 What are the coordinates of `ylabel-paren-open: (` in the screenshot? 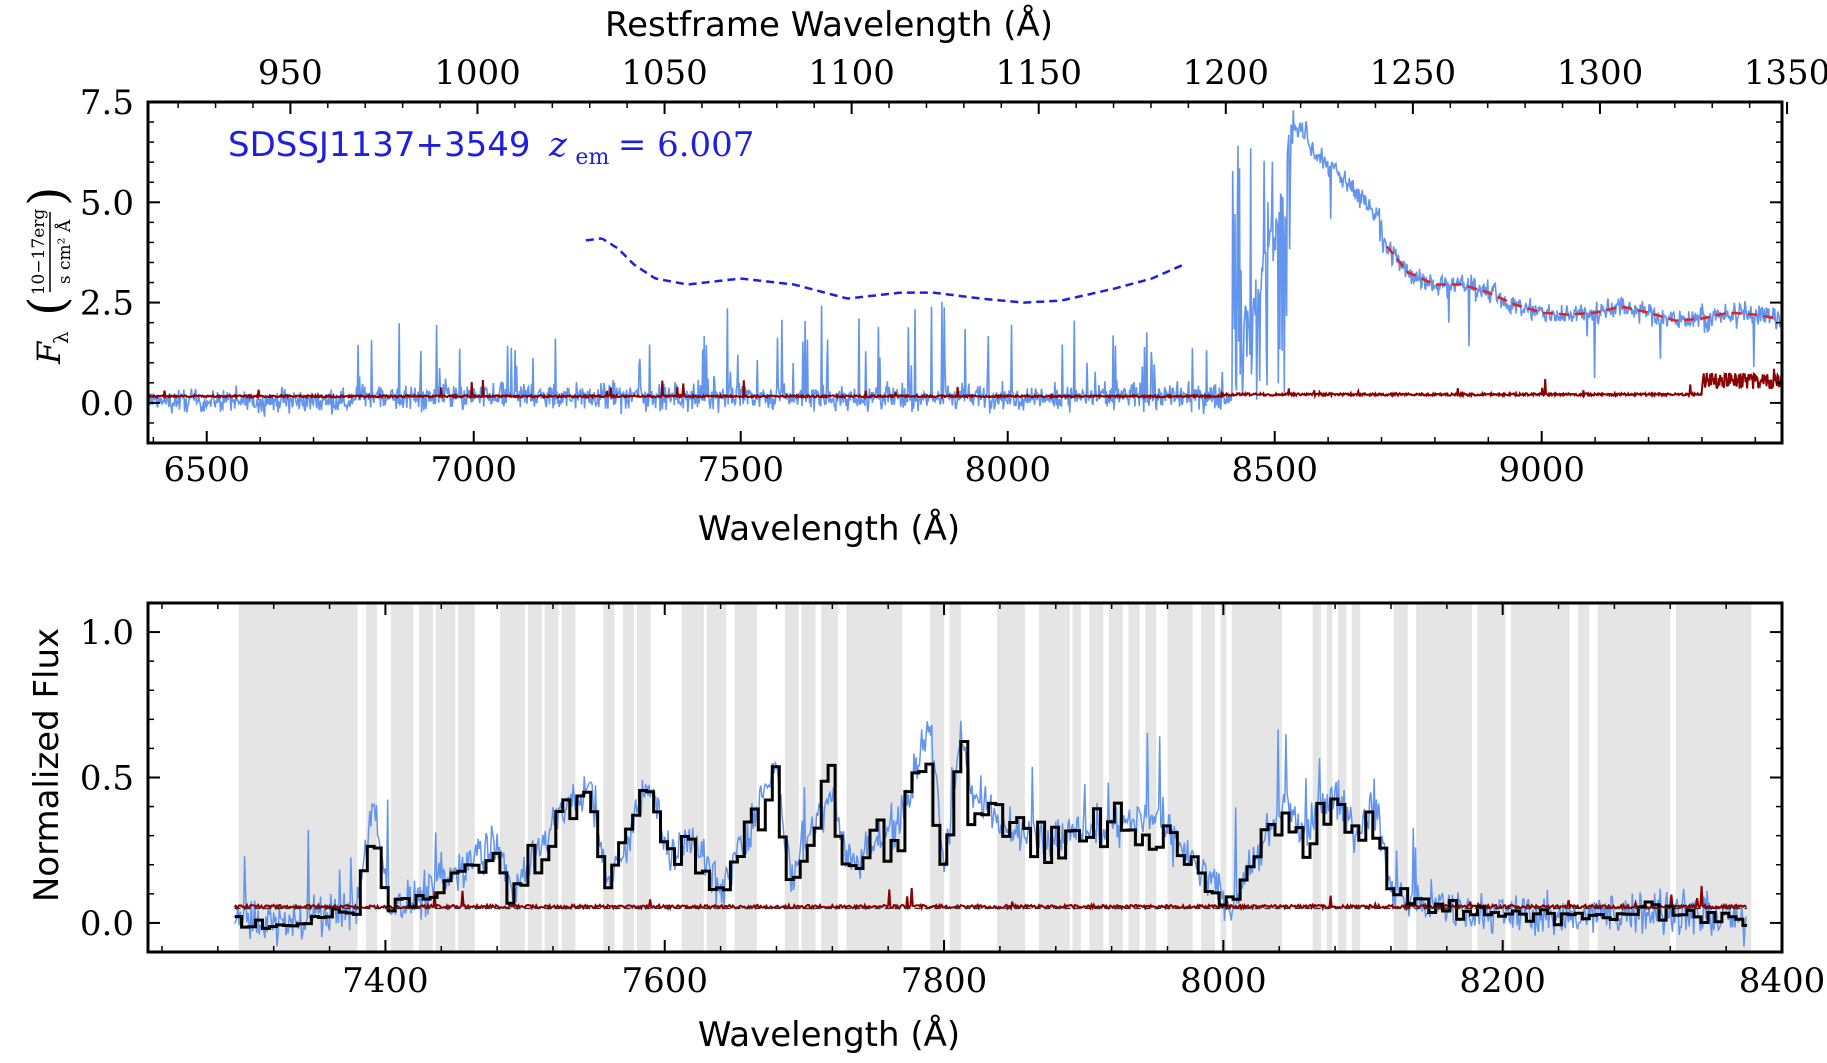 It's located at (47, 306).